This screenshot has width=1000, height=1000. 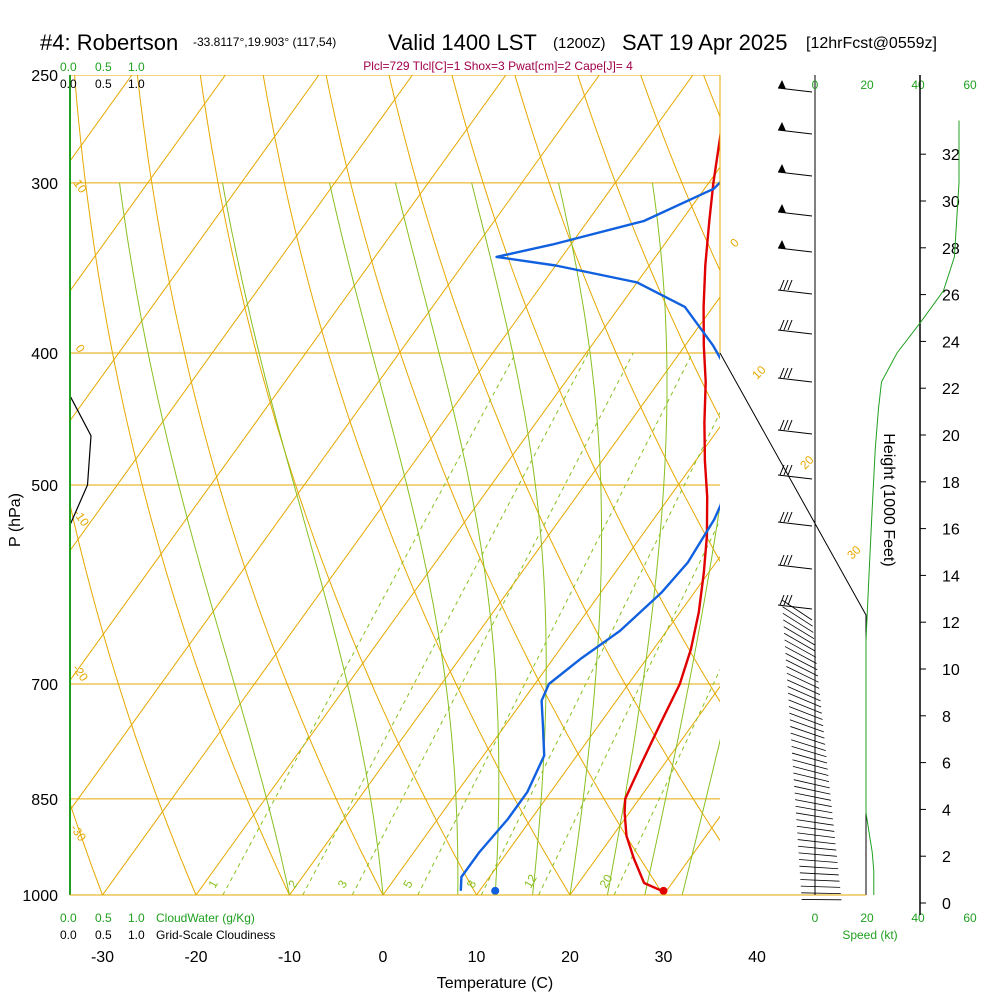 I want to click on wind-panel-boundary, so click(x=793, y=623).